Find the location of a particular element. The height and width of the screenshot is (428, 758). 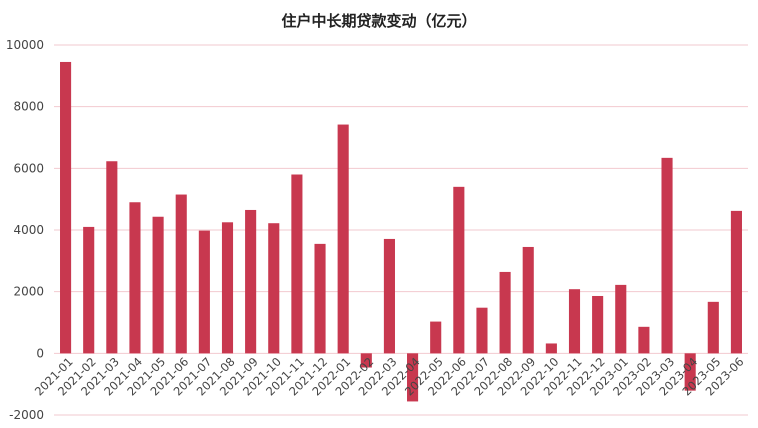

y-tick-label: 6000 is located at coordinates (28, 168).